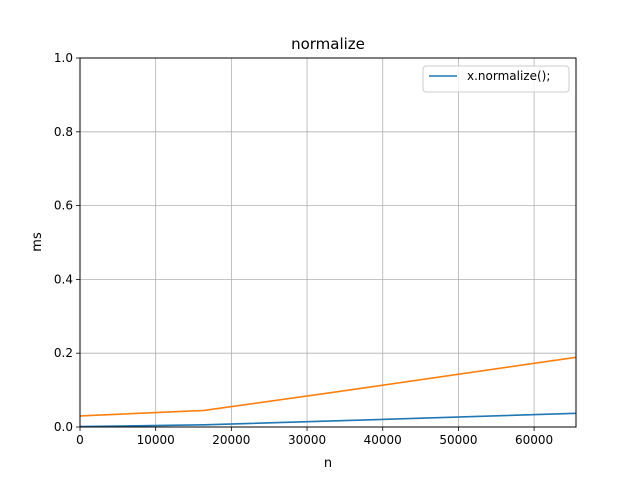 The height and width of the screenshot is (480, 640). I want to click on x-tick-label: 30000, so click(307, 440).